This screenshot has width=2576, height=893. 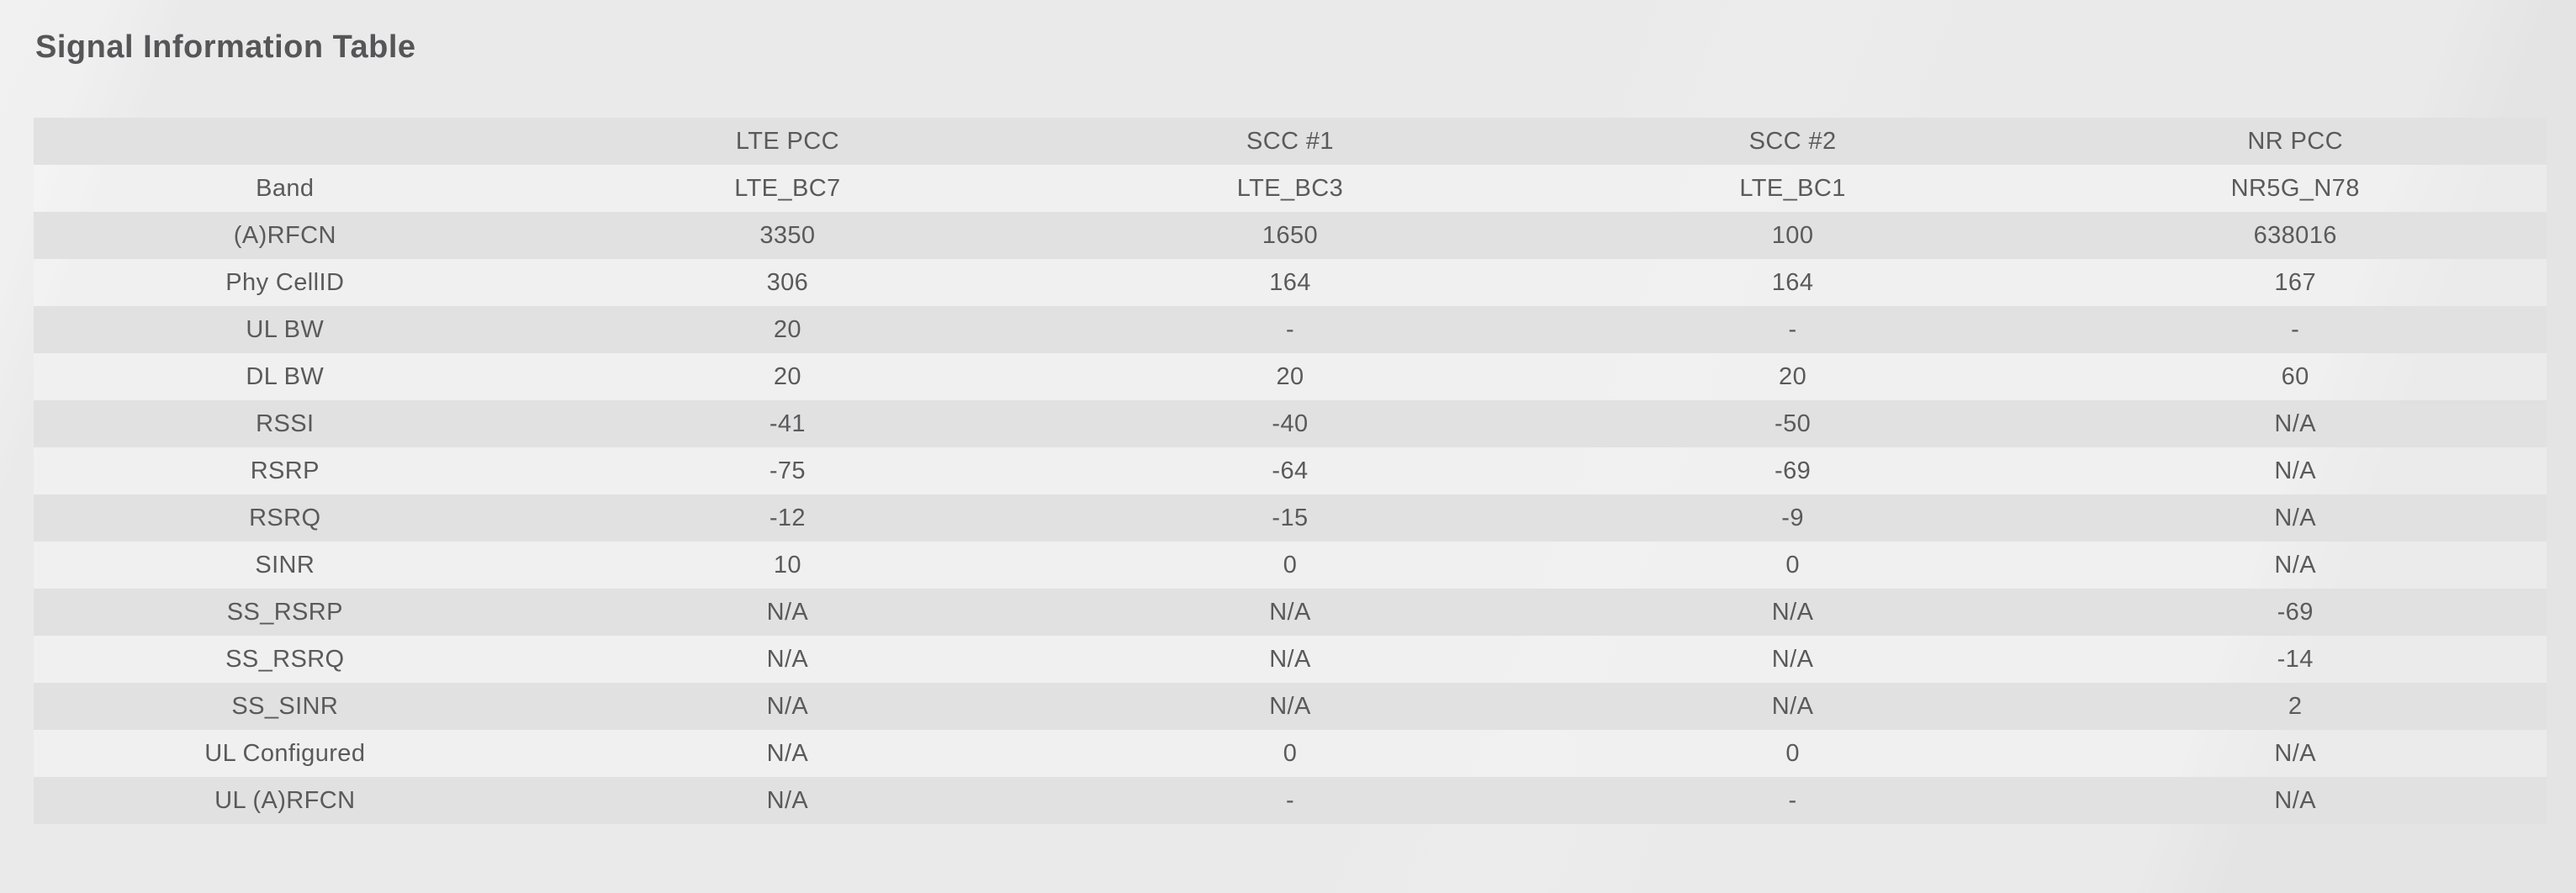 What do you see at coordinates (285, 518) in the screenshot?
I see `row-label: RSRQ` at bounding box center [285, 518].